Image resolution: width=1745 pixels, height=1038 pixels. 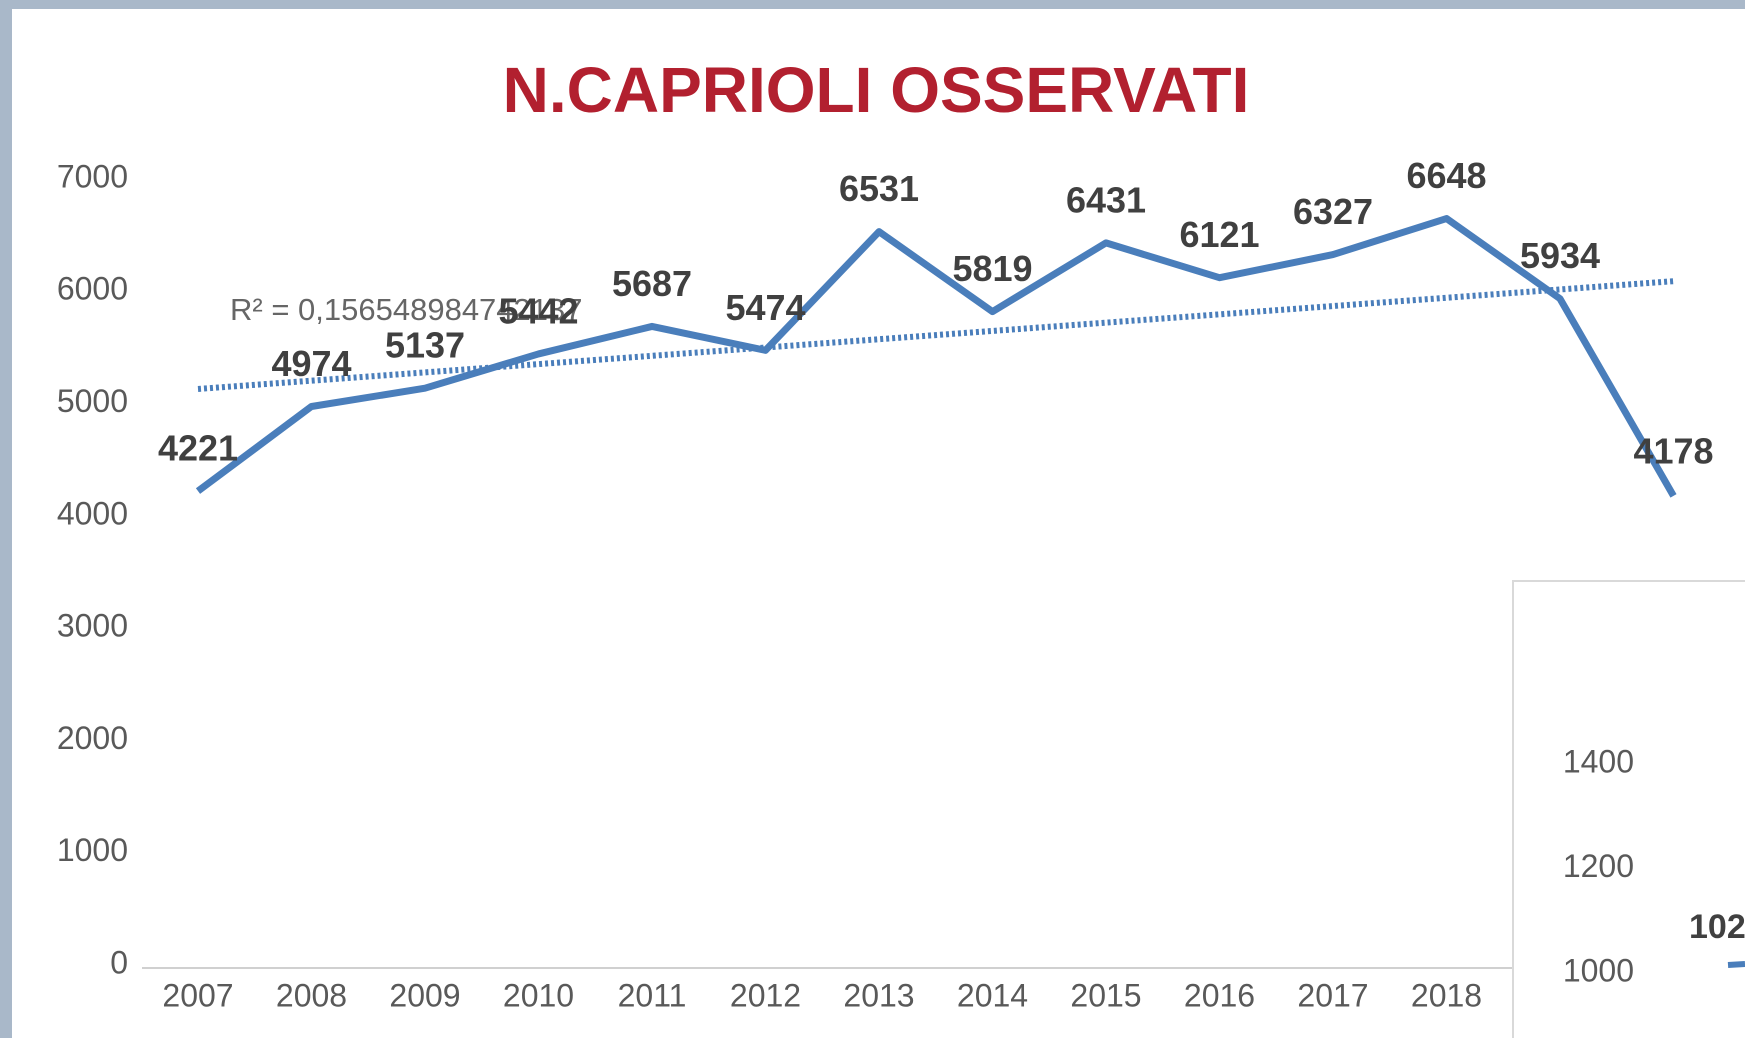 What do you see at coordinates (311, 995) in the screenshot?
I see `x-tick-label: 2008` at bounding box center [311, 995].